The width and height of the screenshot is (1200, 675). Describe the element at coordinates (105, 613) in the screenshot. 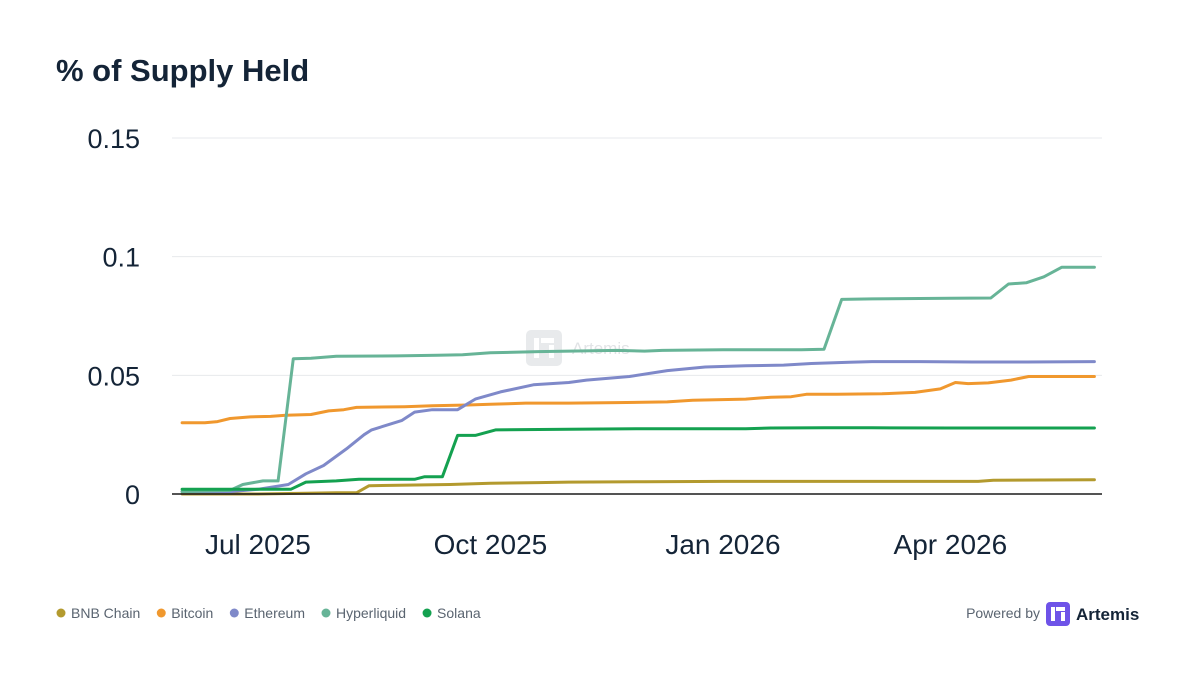

I see `legend-label: BNB Chain` at that location.